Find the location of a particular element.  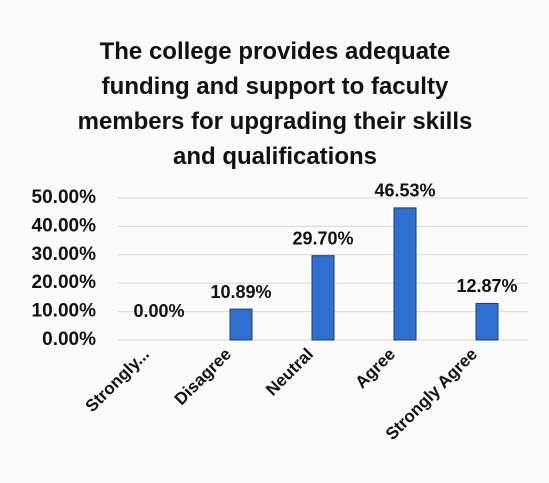

value-label: 12.87% is located at coordinates (486, 286).